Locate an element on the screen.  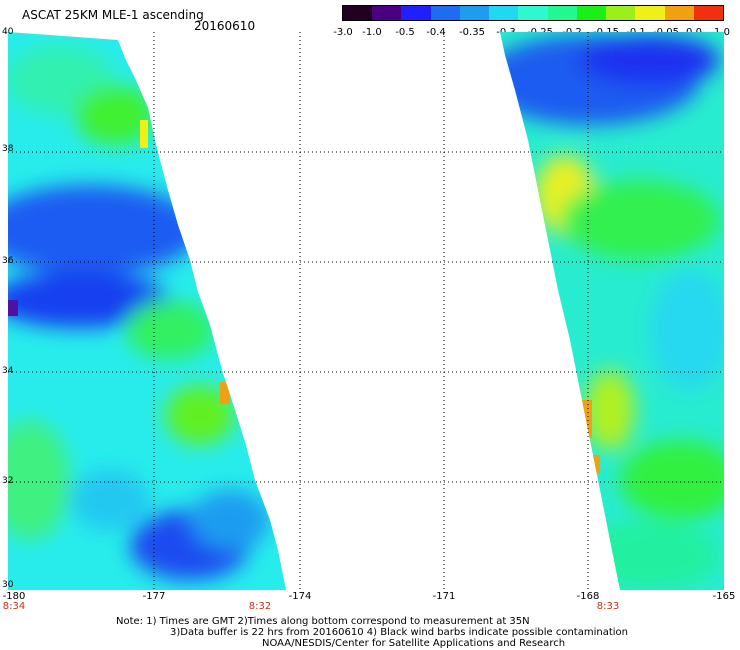
lat-label: 30 is located at coordinates (8, 585).